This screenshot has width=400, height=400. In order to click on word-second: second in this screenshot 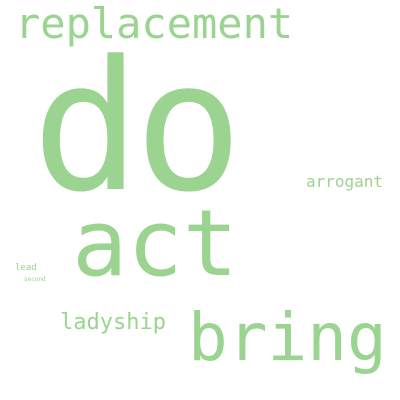, I will do `click(35, 279)`.